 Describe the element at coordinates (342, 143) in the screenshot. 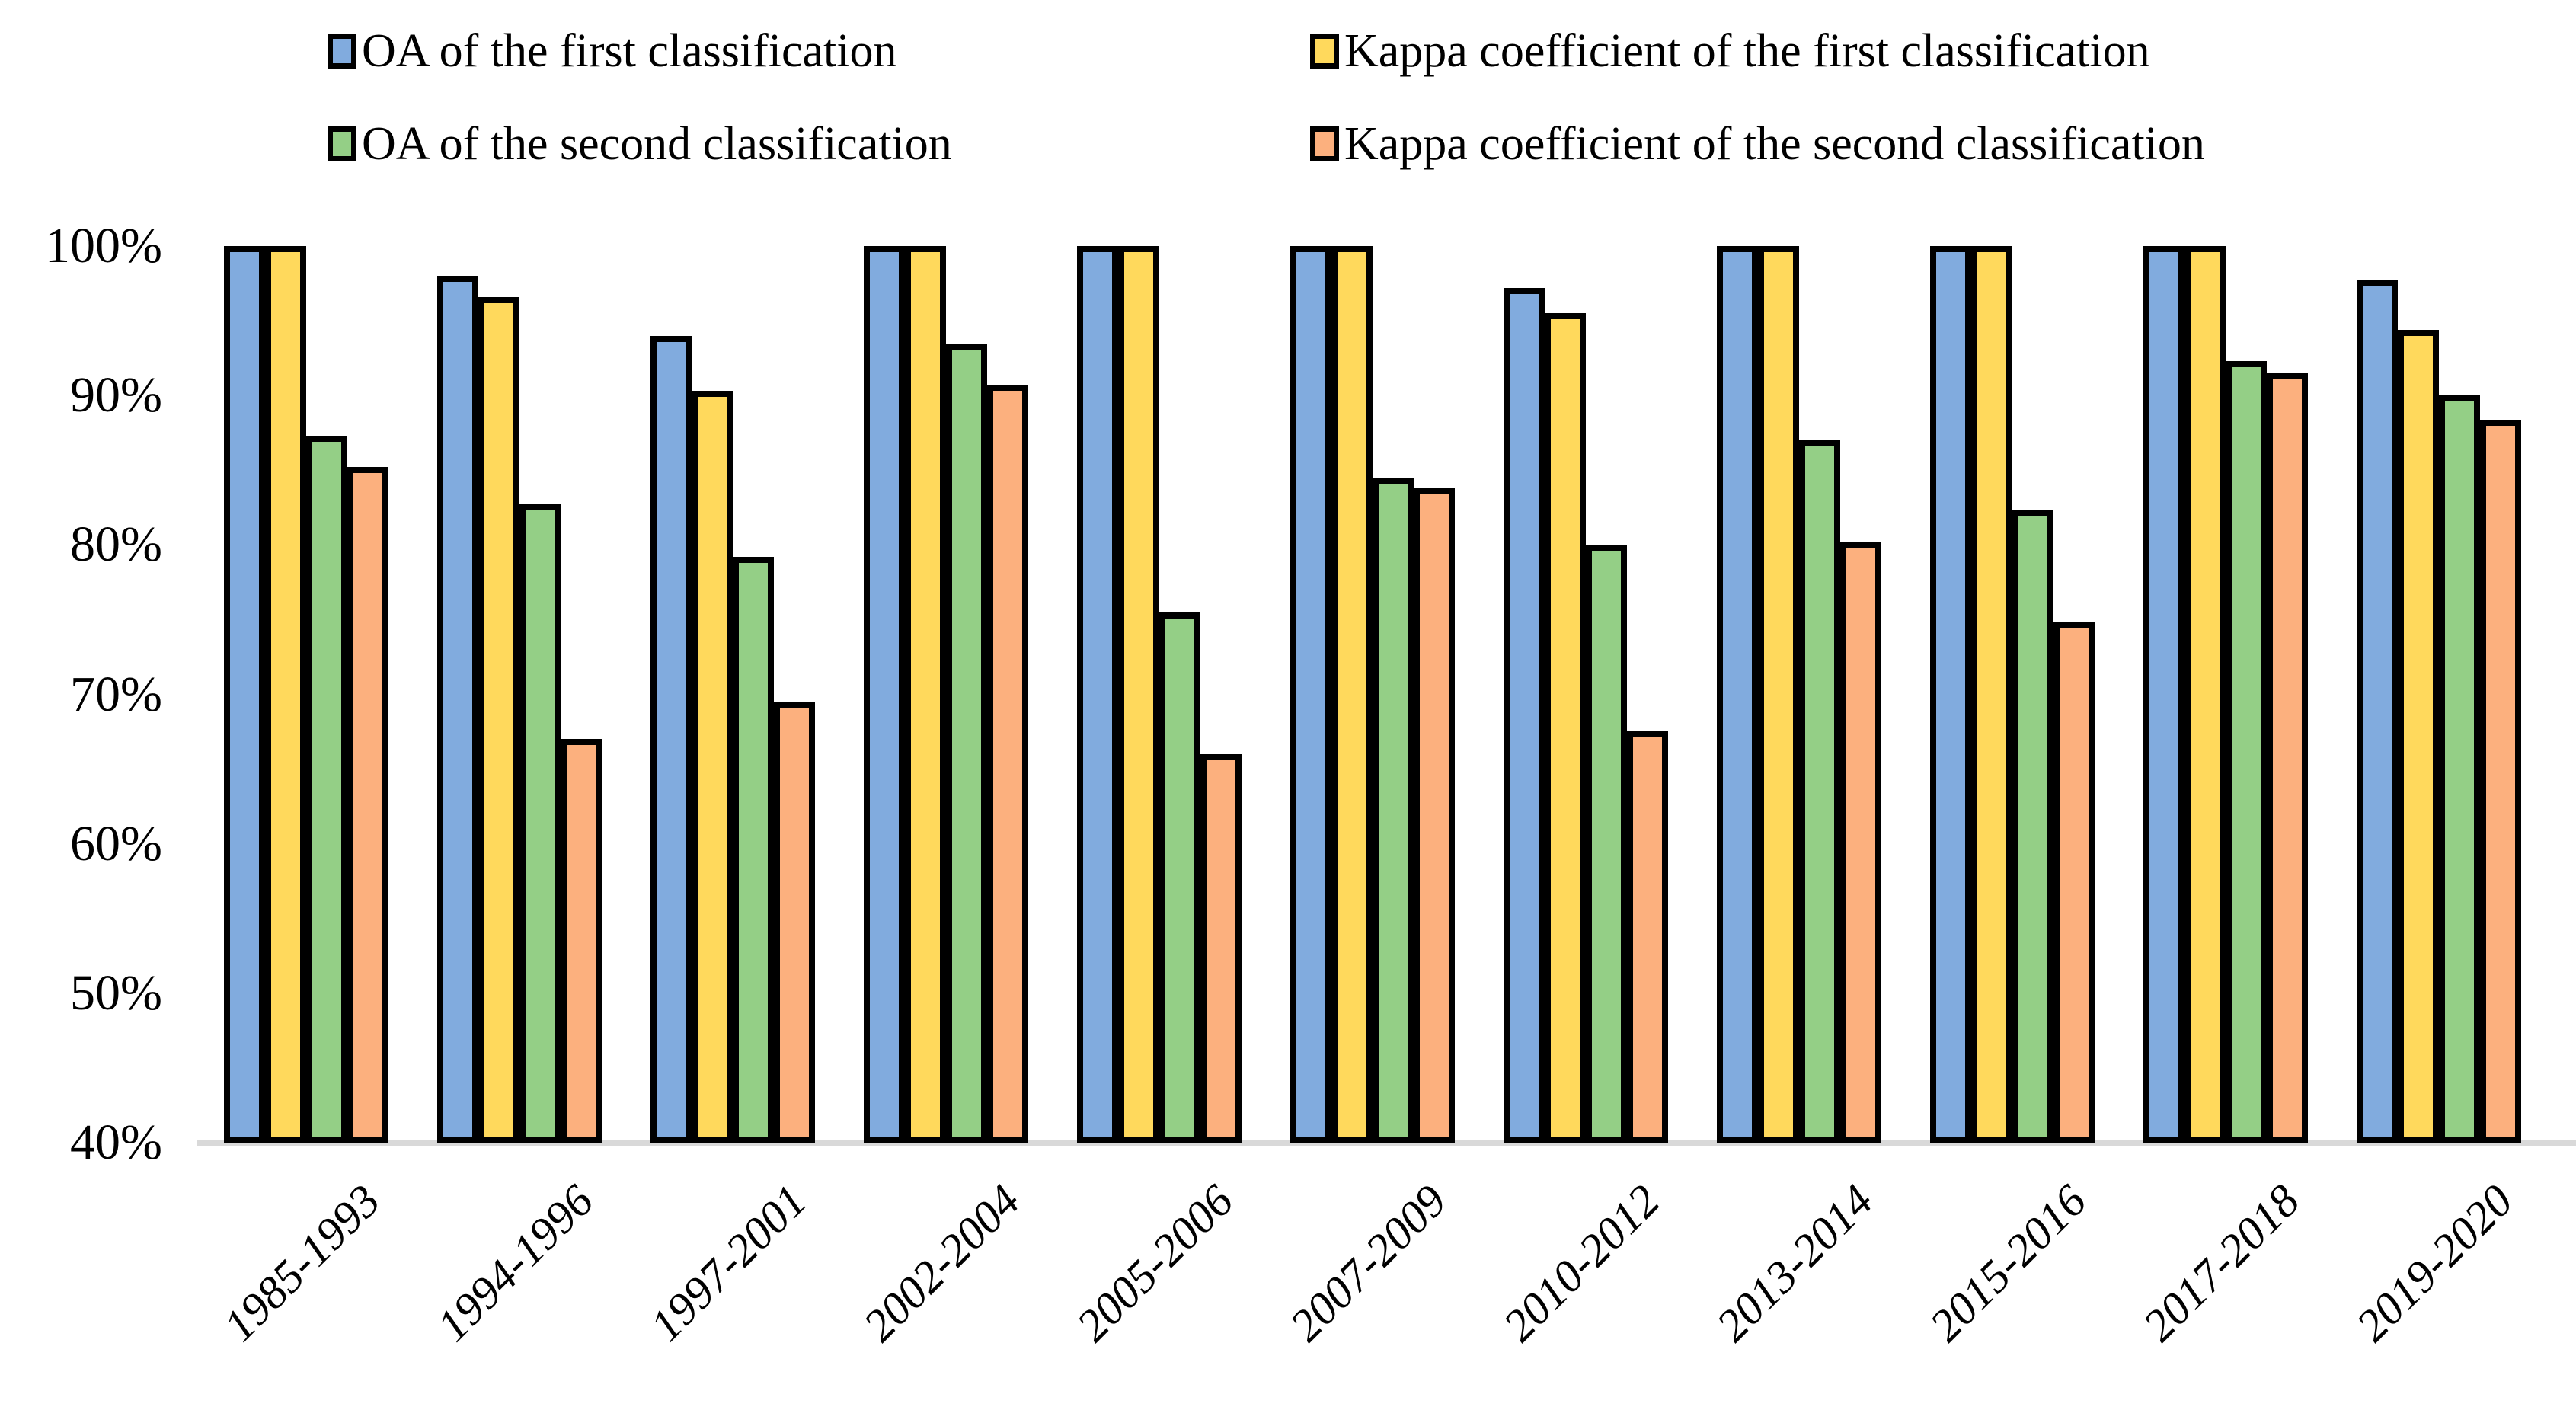

I see `legend-swatch-oa-second` at that location.